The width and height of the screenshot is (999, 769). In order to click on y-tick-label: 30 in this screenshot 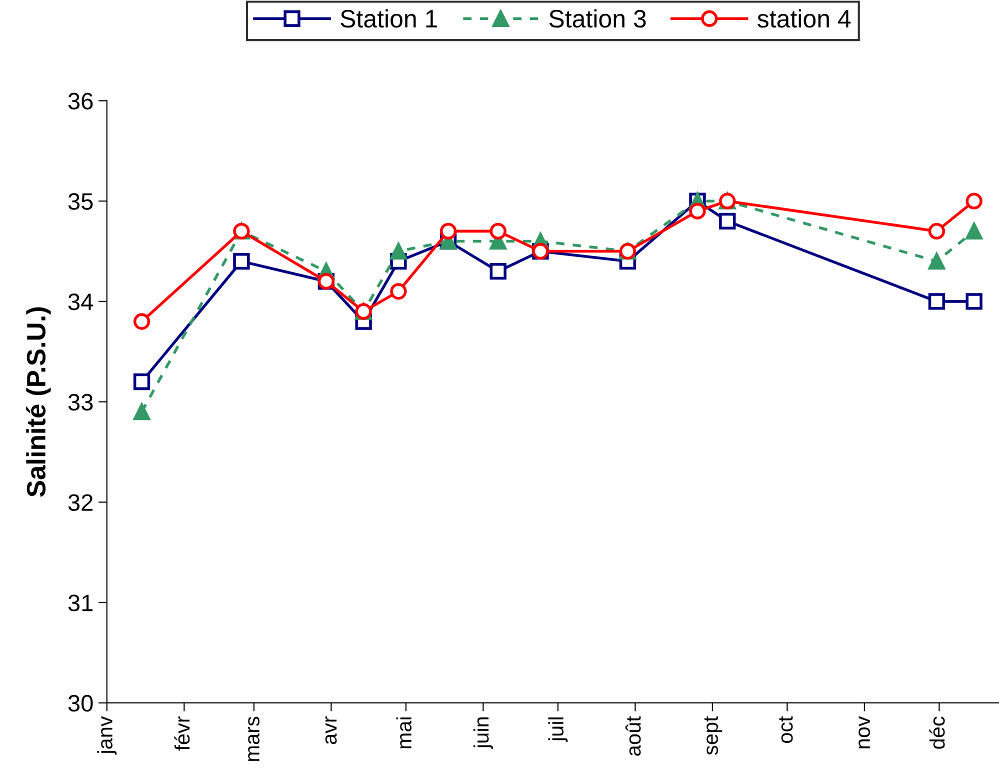, I will do `click(80, 703)`.